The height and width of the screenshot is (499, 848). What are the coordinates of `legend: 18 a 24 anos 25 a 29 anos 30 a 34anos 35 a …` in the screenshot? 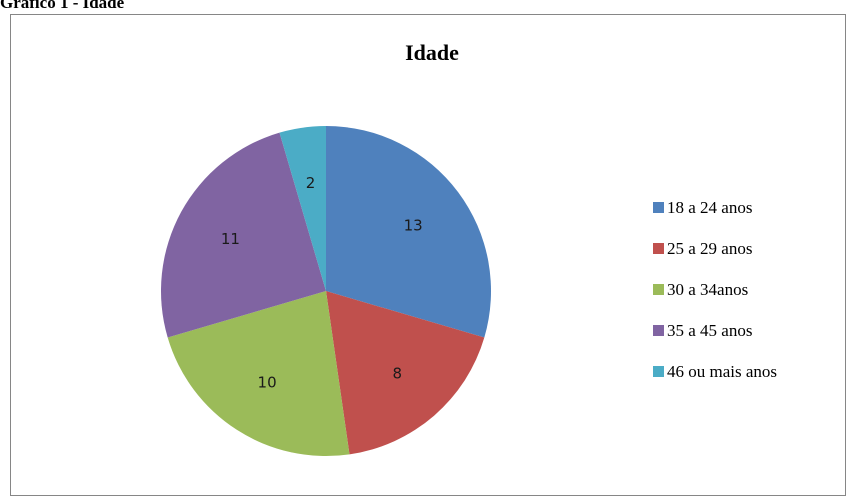 It's located at (715, 289).